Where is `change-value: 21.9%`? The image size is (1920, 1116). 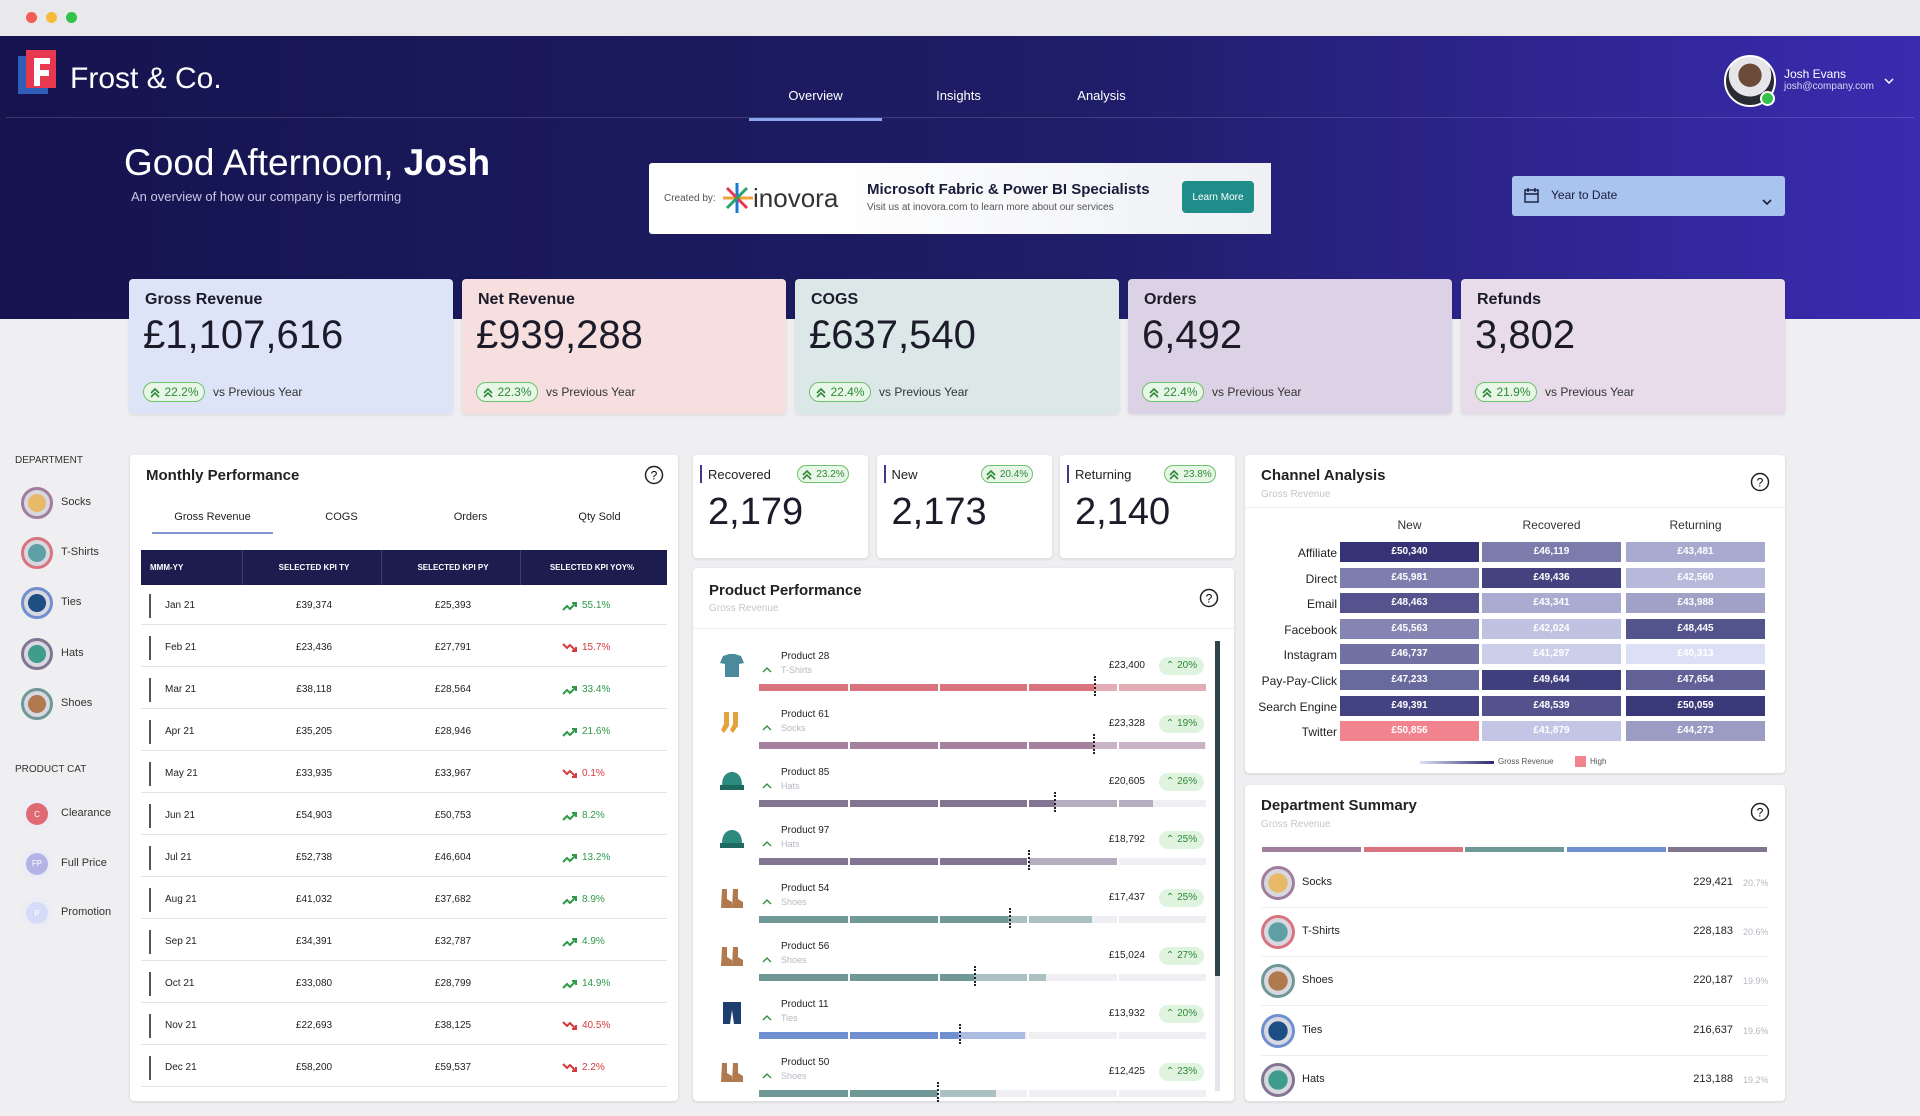 change-value: 21.9% is located at coordinates (1513, 392).